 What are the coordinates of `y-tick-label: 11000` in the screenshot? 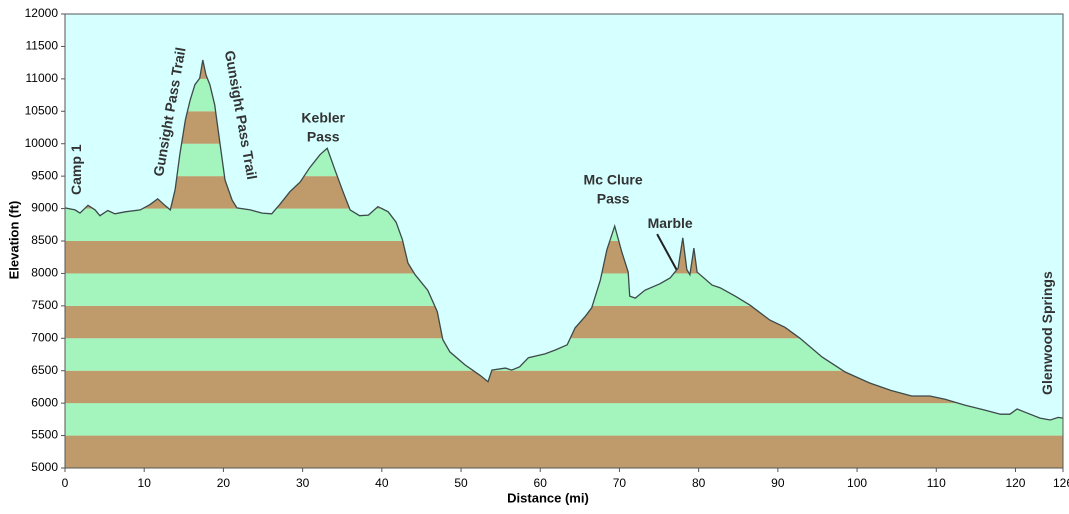 It's located at (42, 78).